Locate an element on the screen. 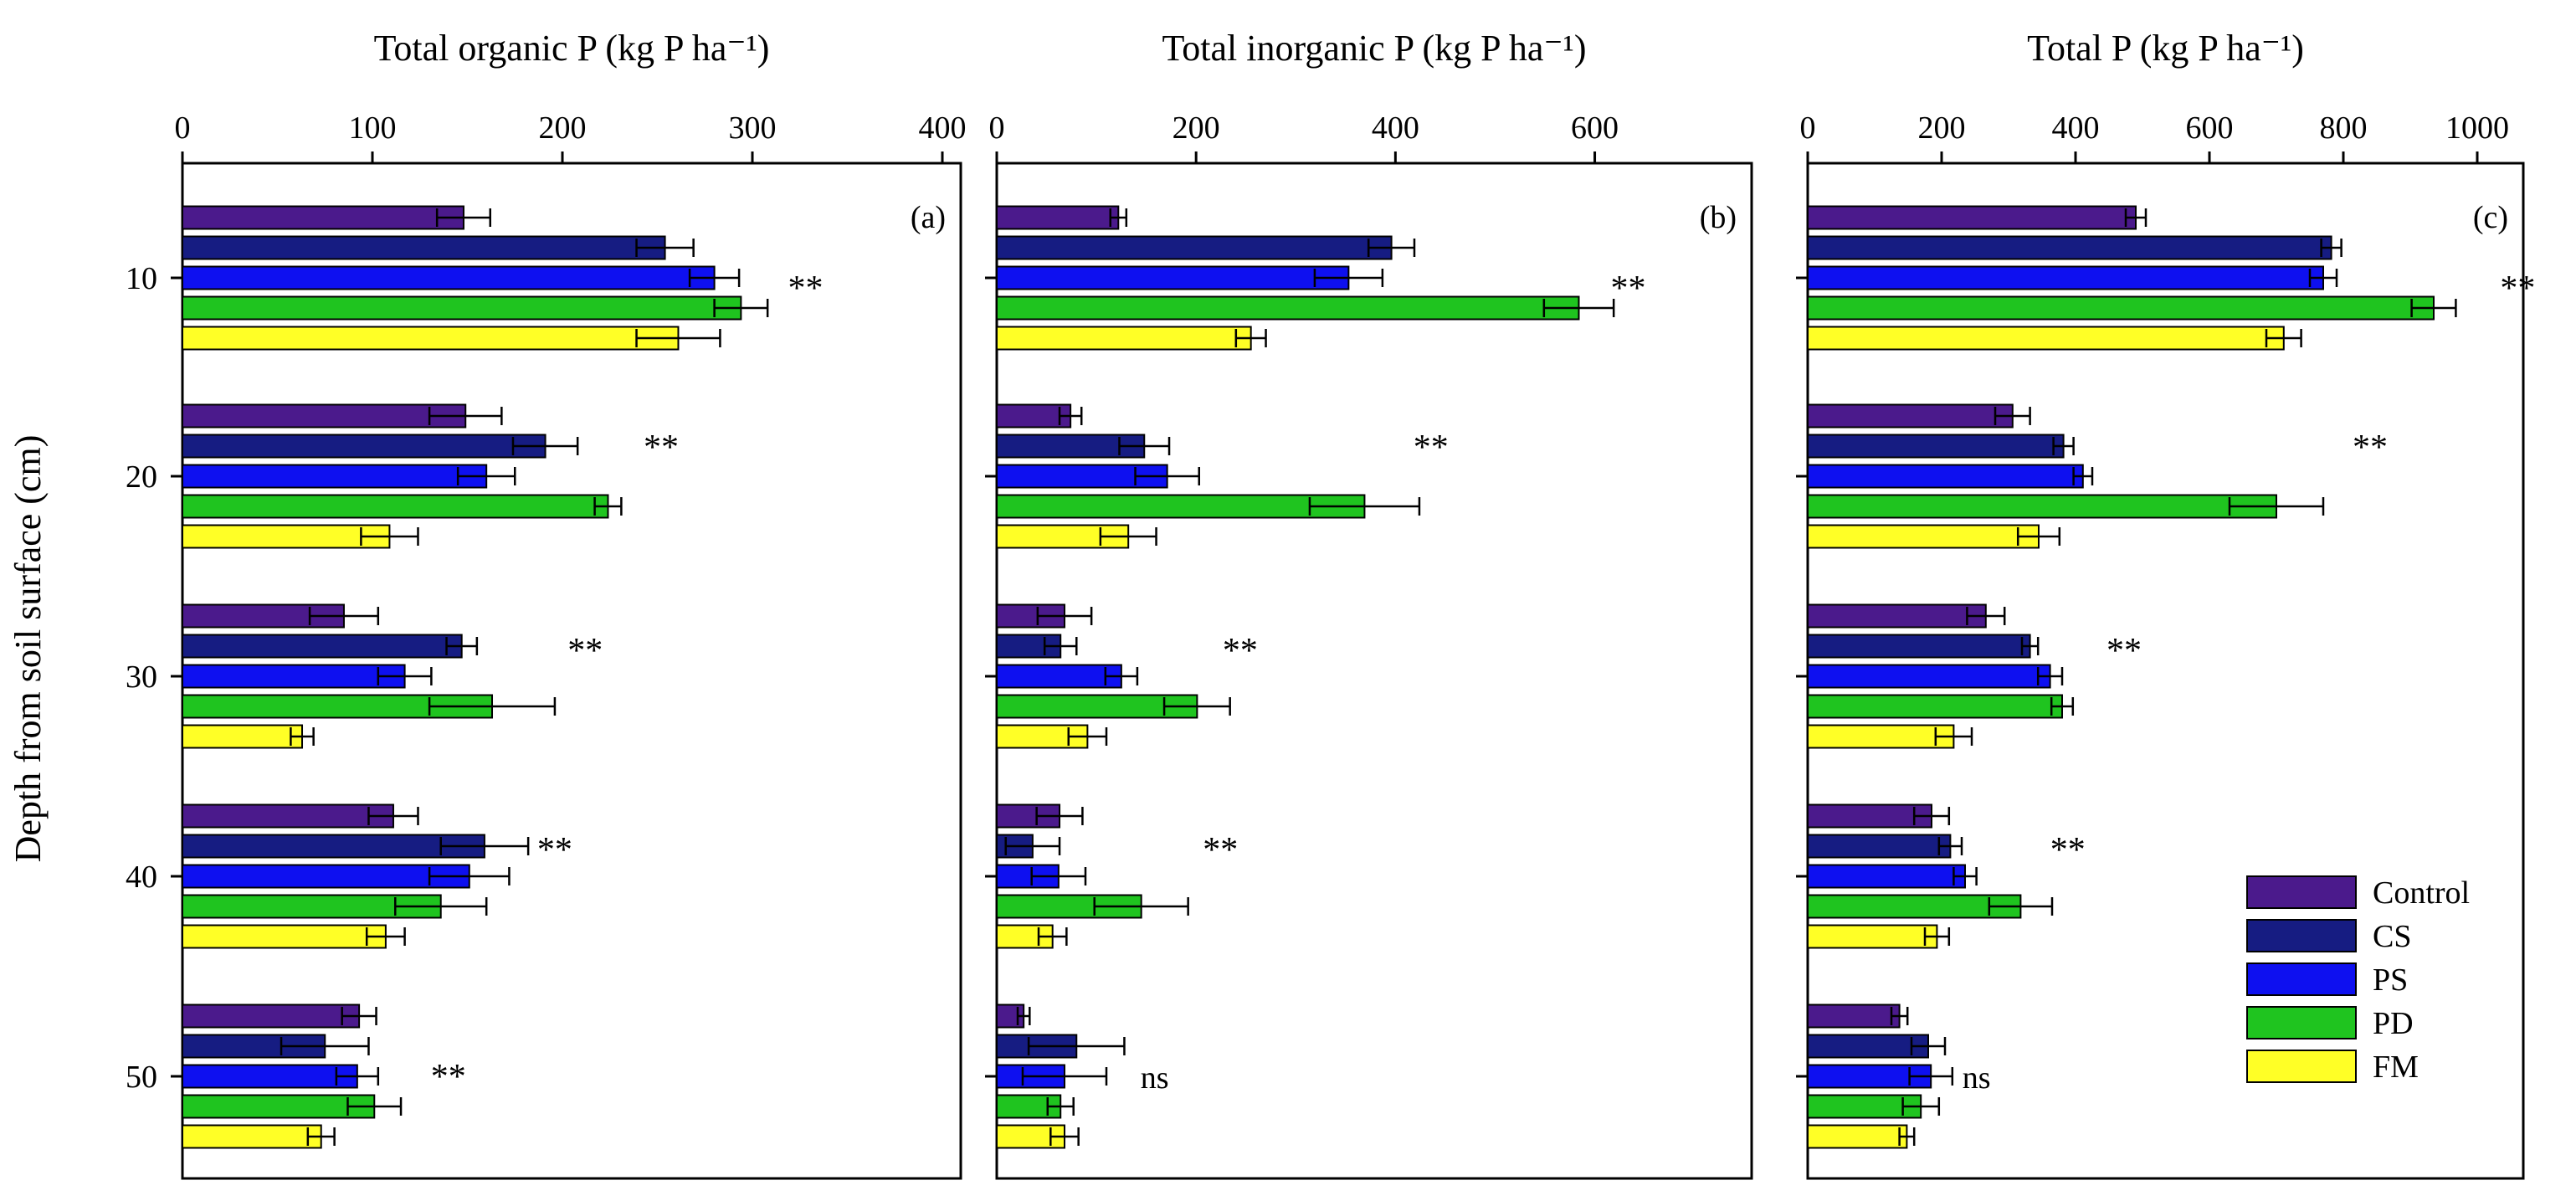  y-tick-label: 20 is located at coordinates (141, 477).